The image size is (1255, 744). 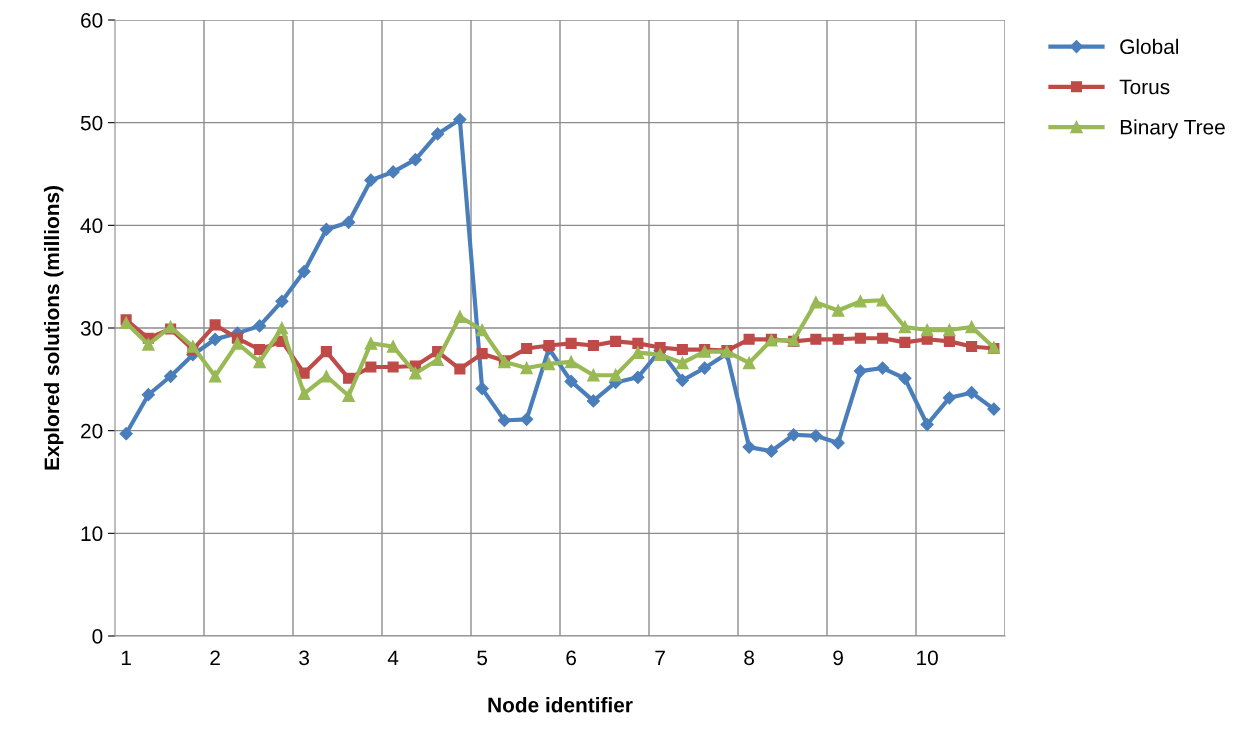 What do you see at coordinates (92, 534) in the screenshot?
I see `y-tick-label: 10` at bounding box center [92, 534].